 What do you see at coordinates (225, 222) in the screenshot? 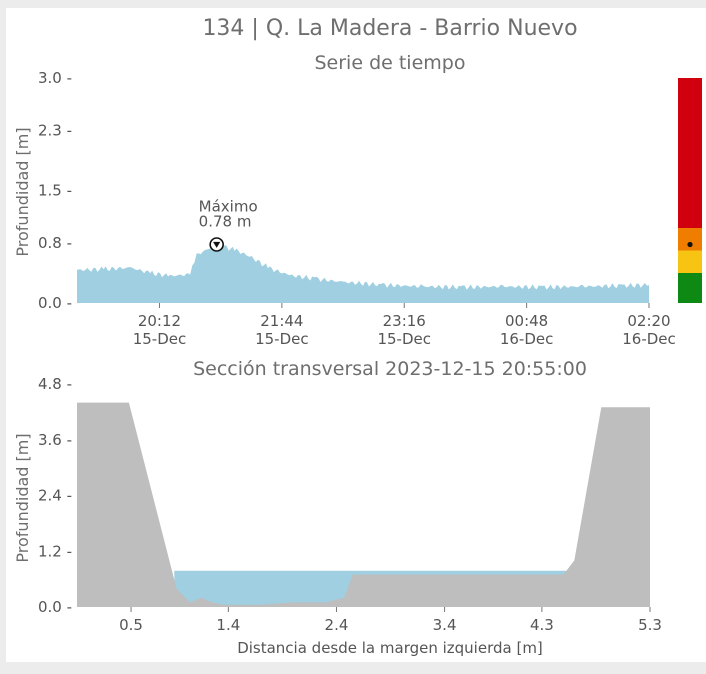
I see `maximum-value: 0.78 m` at bounding box center [225, 222].